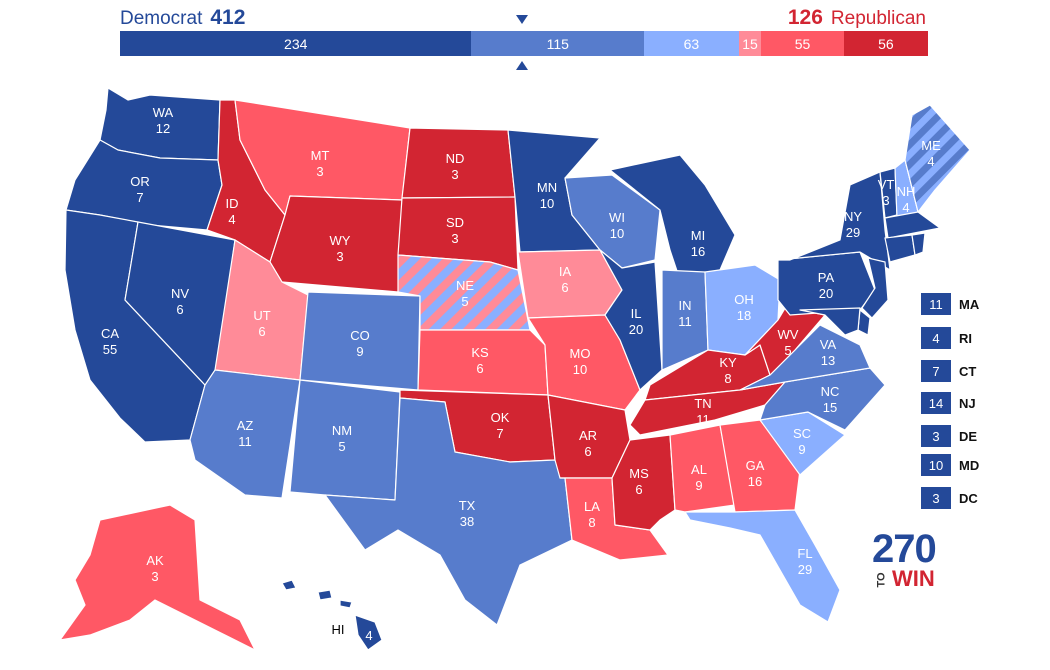  What do you see at coordinates (750, 43) in the screenshot?
I see `ev-bar-segment-label: 15` at bounding box center [750, 43].